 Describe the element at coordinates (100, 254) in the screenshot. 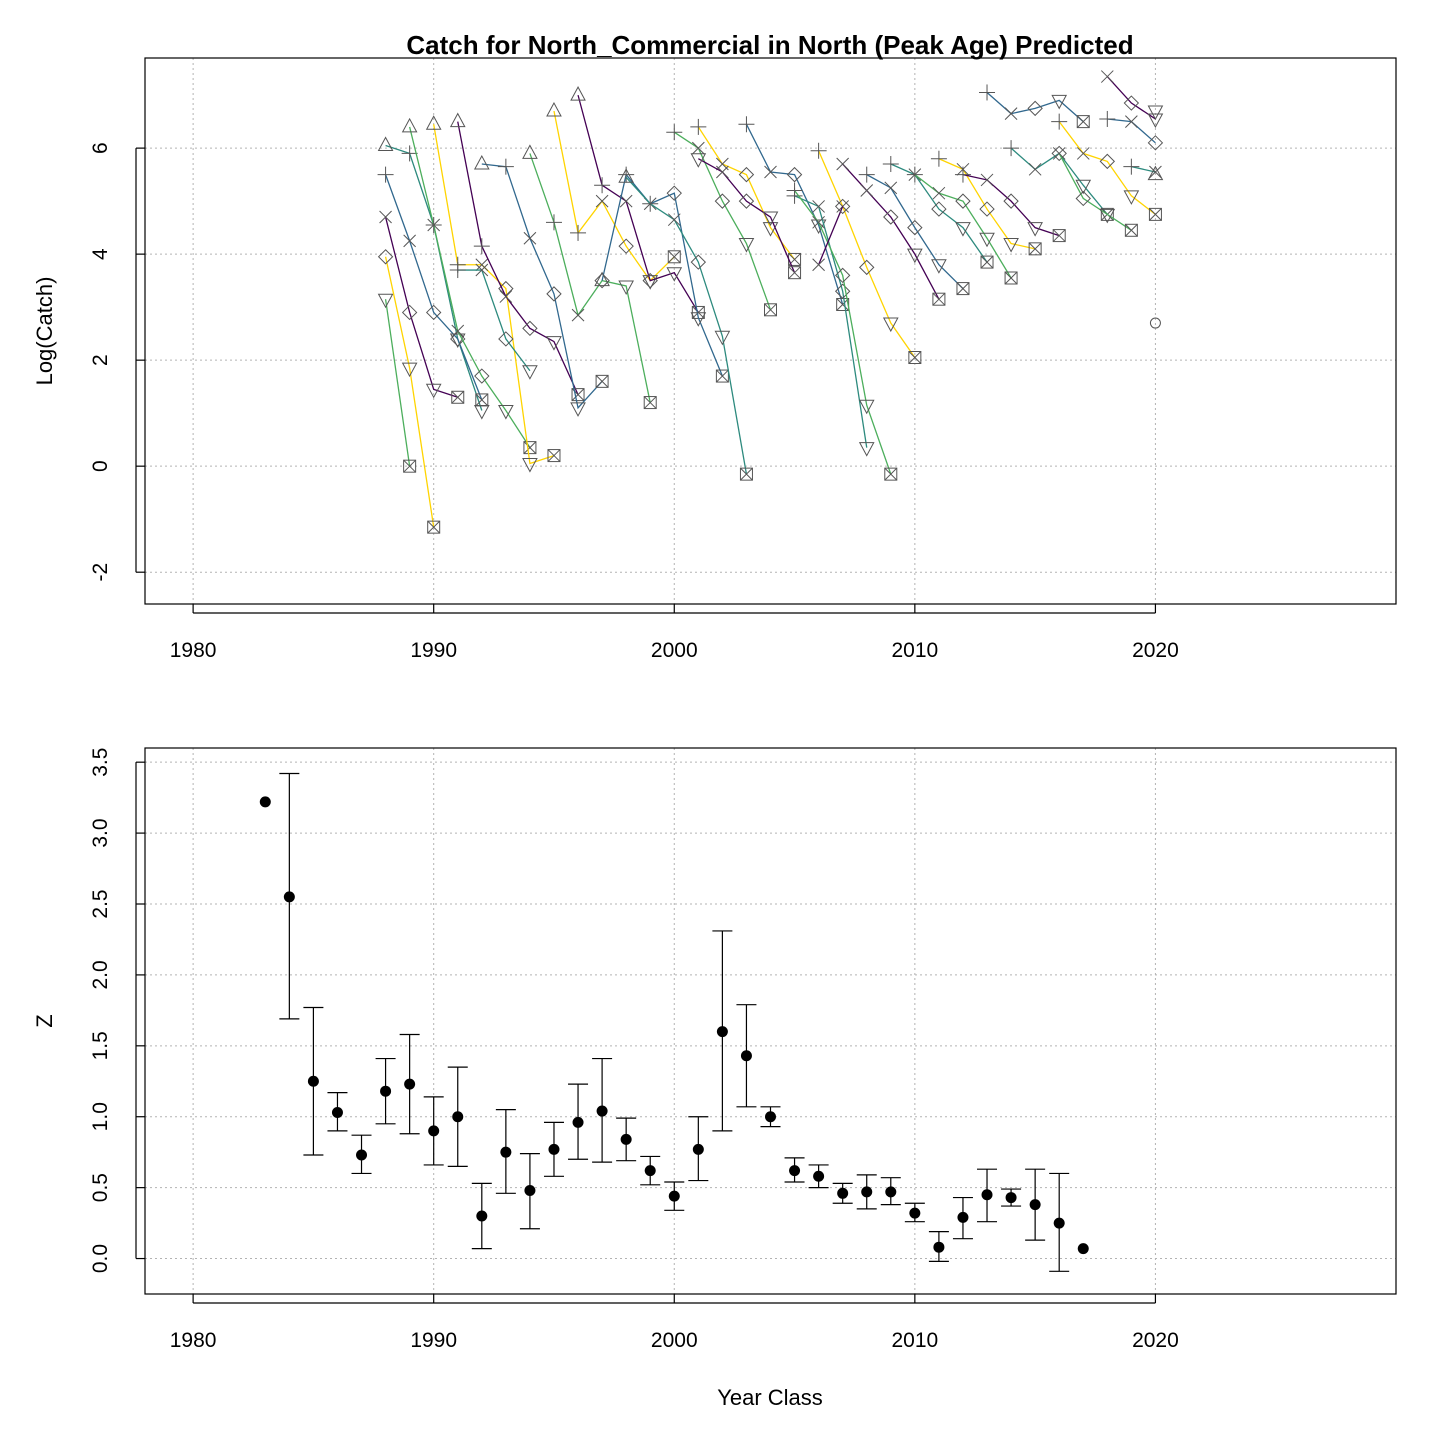

I see `catch-y-tick-label: 4` at that location.